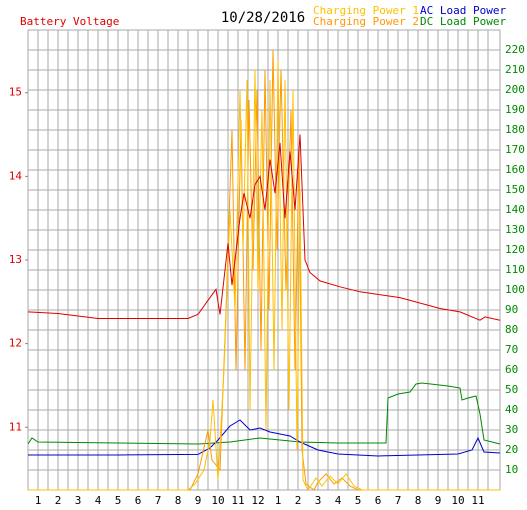 The image size is (527, 510). I want to click on y2-tick-label: 90, so click(511, 309).